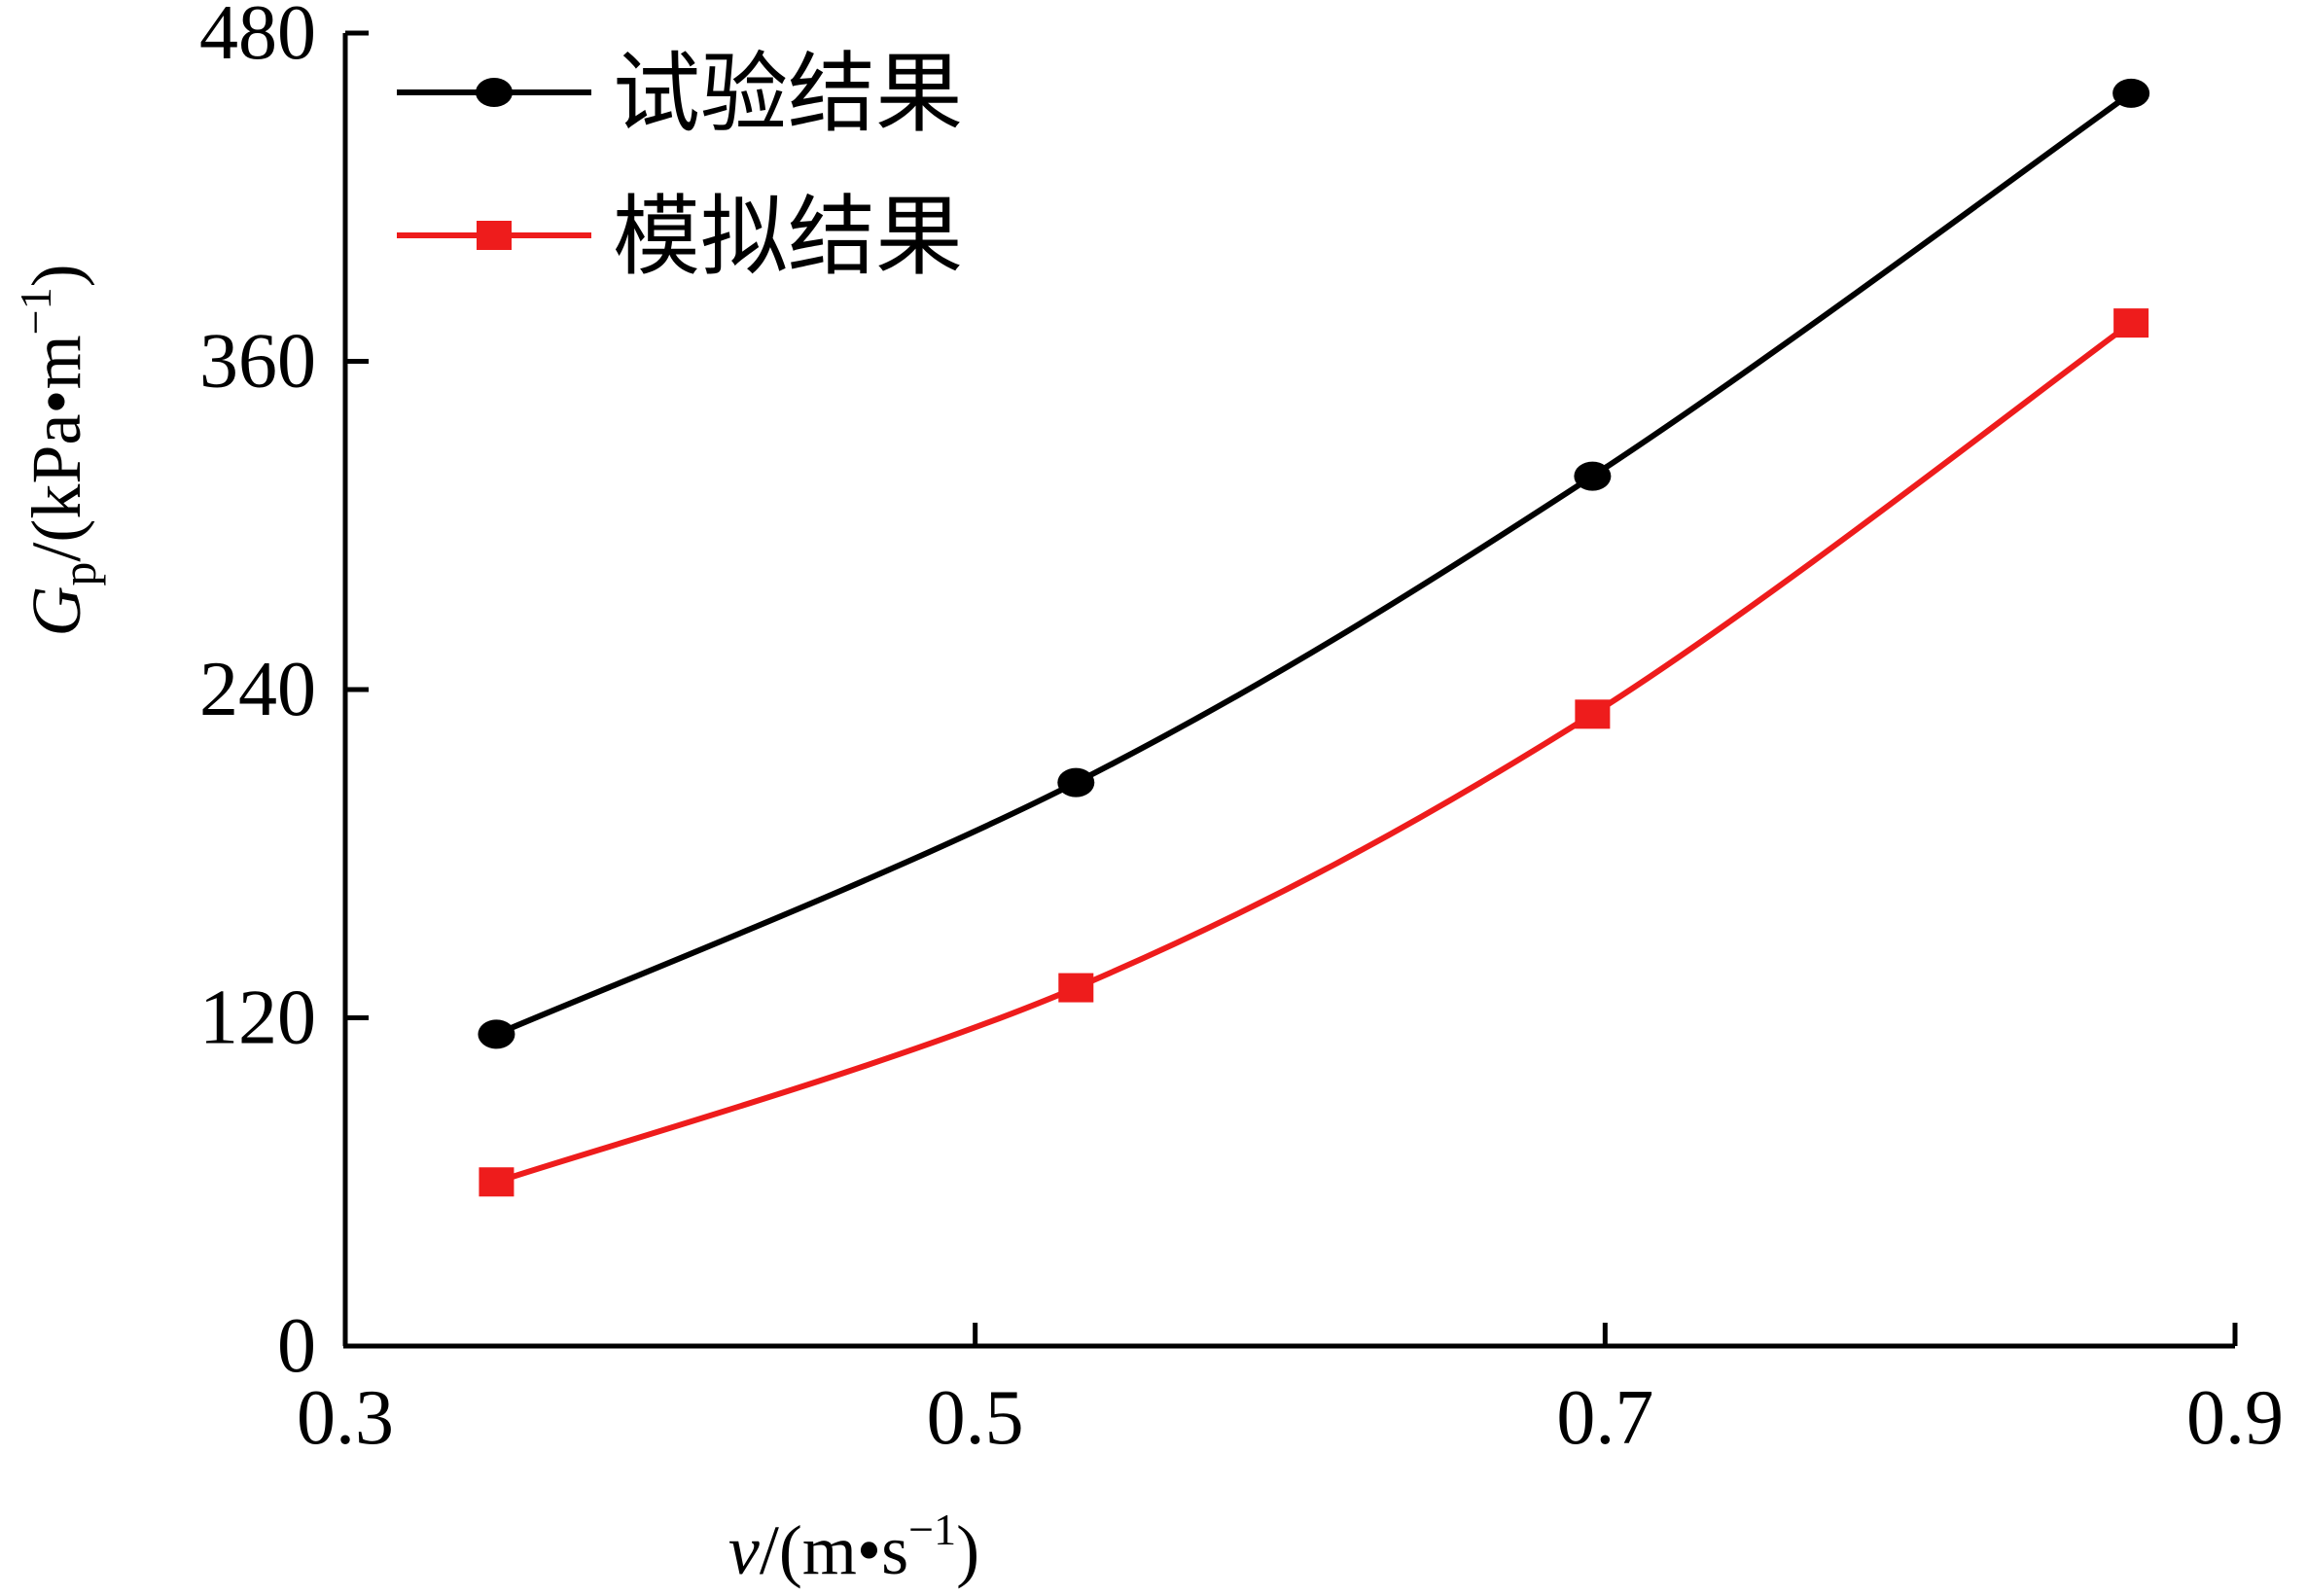  I want to click on x-tick-label: 0.9, so click(2235, 1418).